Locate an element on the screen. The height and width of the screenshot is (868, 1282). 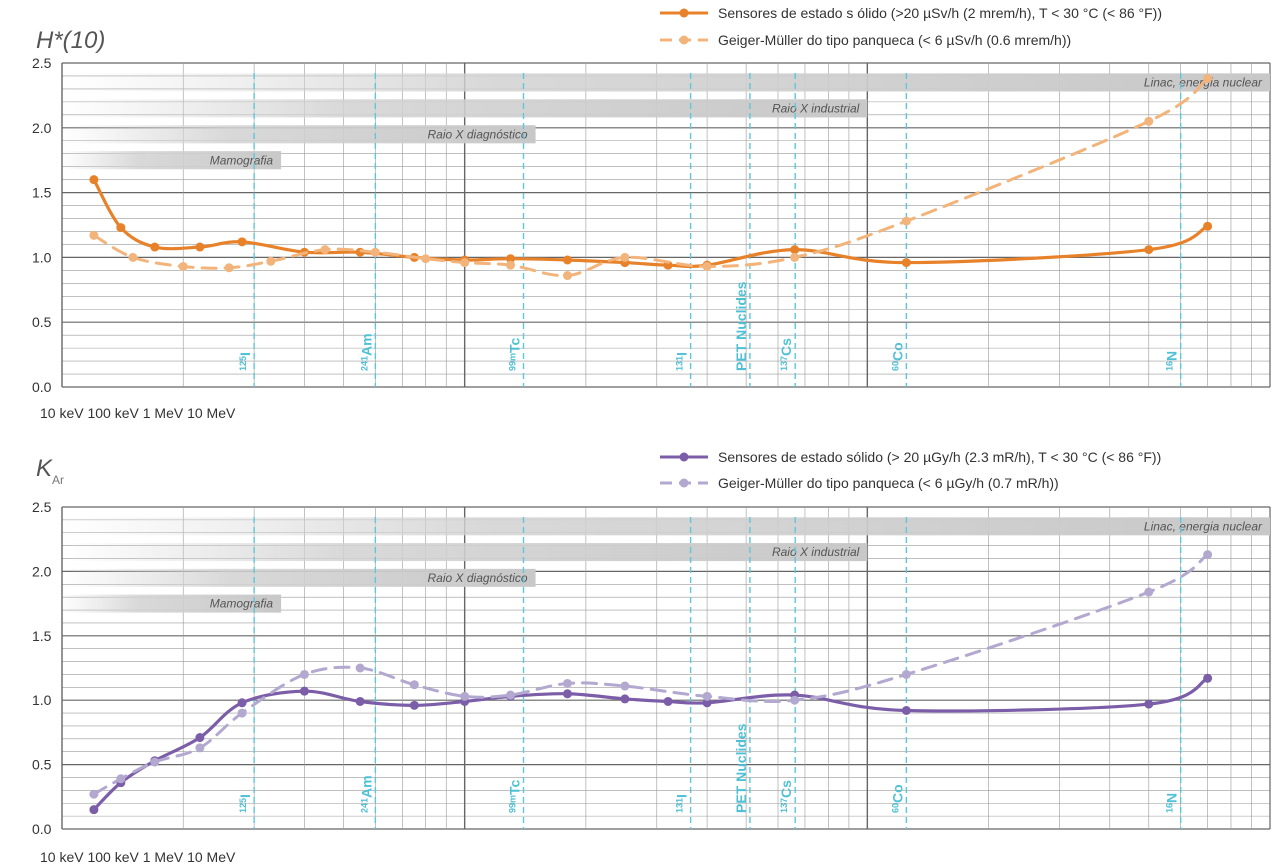
nuclide-label: 16N is located at coordinates (1172, 361).